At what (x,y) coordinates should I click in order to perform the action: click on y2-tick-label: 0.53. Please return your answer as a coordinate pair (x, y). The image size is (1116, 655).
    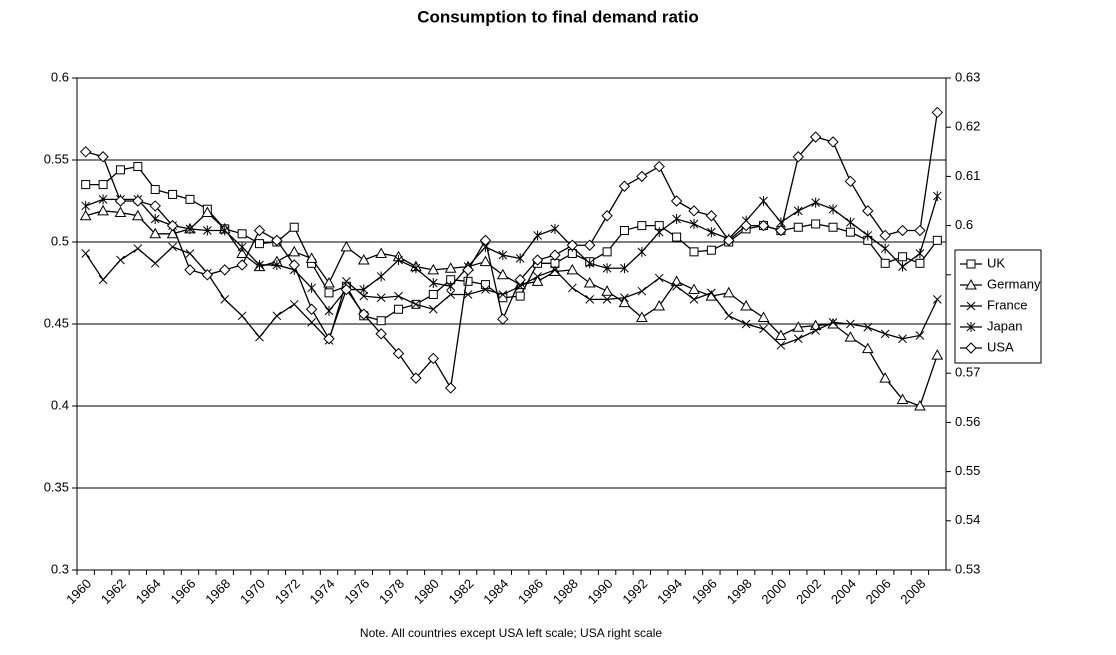
    Looking at the image, I should click on (967, 568).